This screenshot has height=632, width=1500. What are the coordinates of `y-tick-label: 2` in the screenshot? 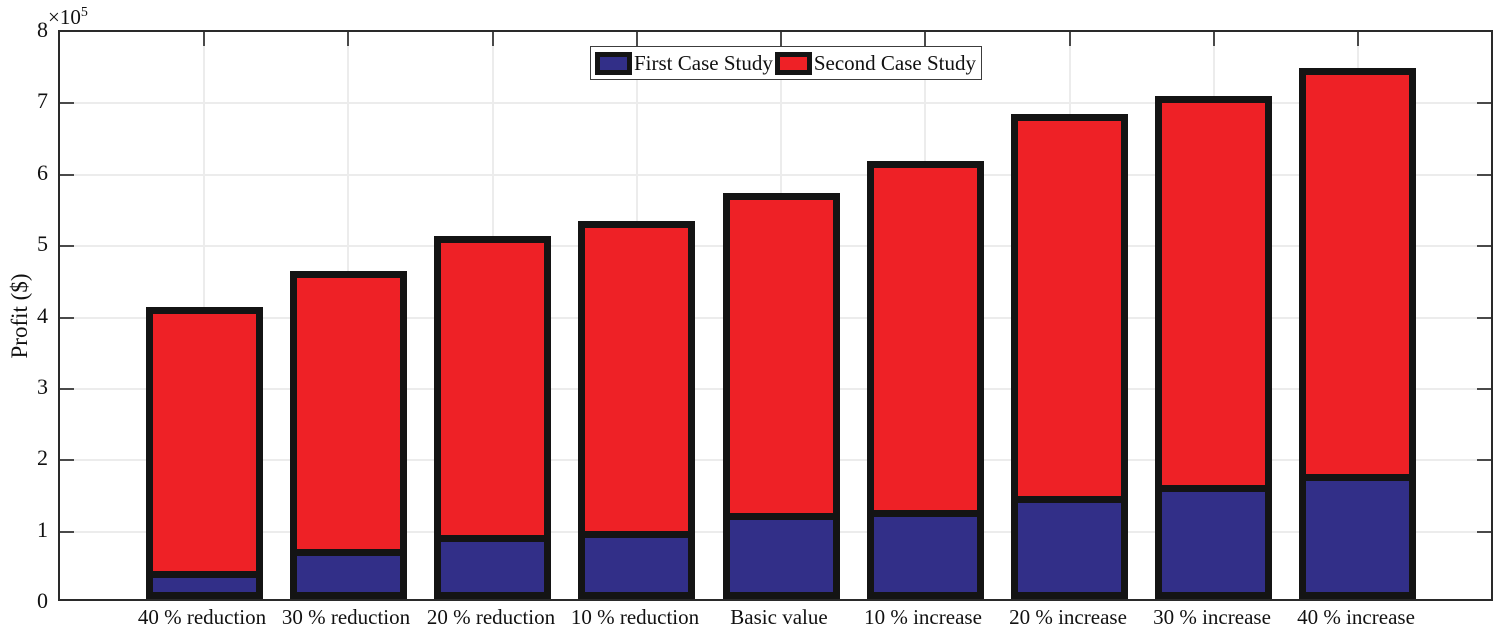 It's located at (42, 457).